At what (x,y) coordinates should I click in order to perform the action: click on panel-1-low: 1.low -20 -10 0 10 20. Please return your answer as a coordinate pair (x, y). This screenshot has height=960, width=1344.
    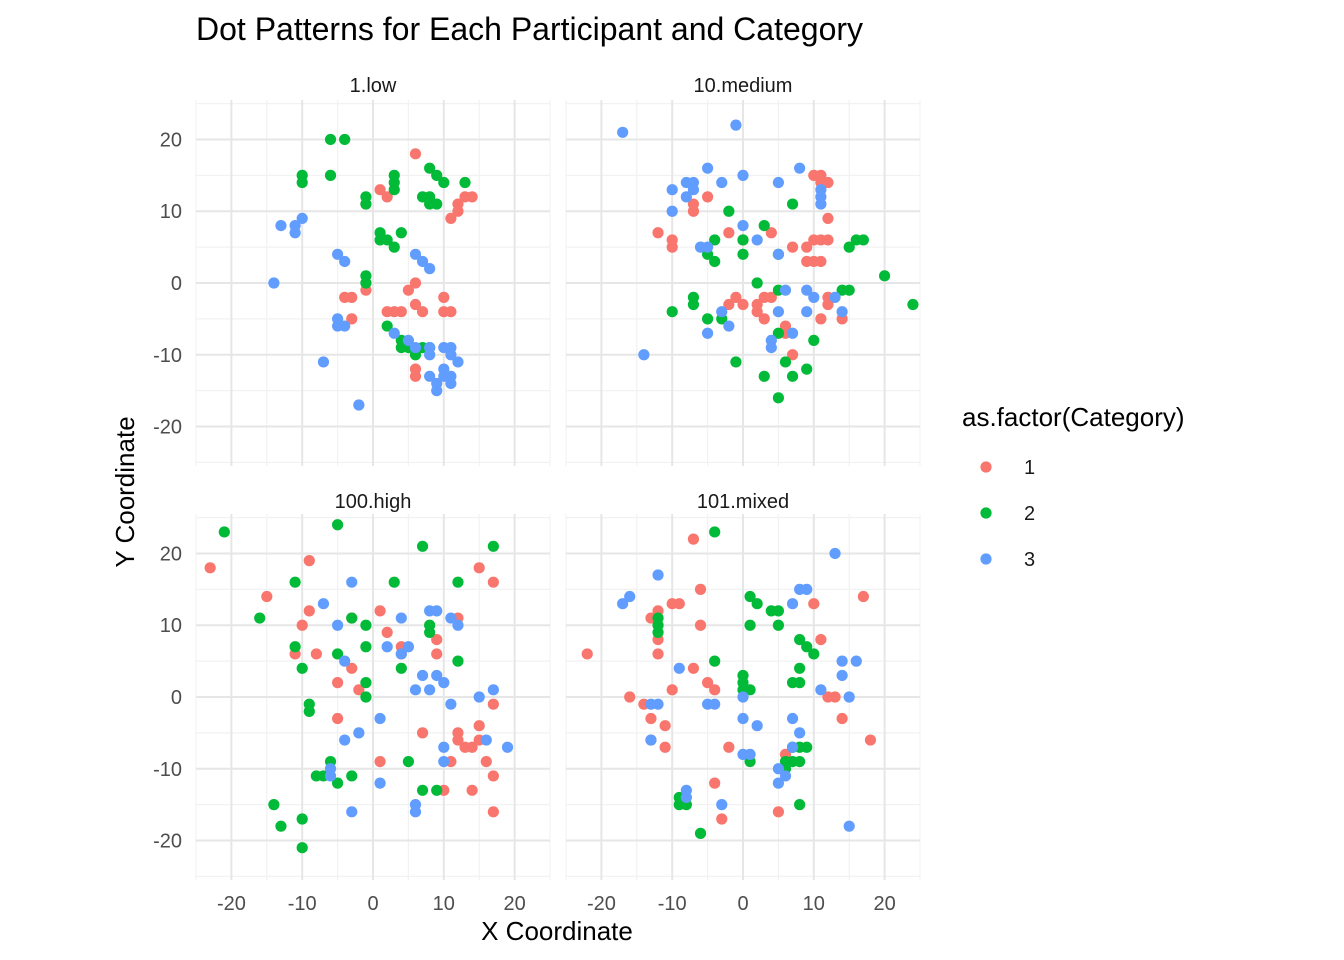
    Looking at the image, I should click on (352, 270).